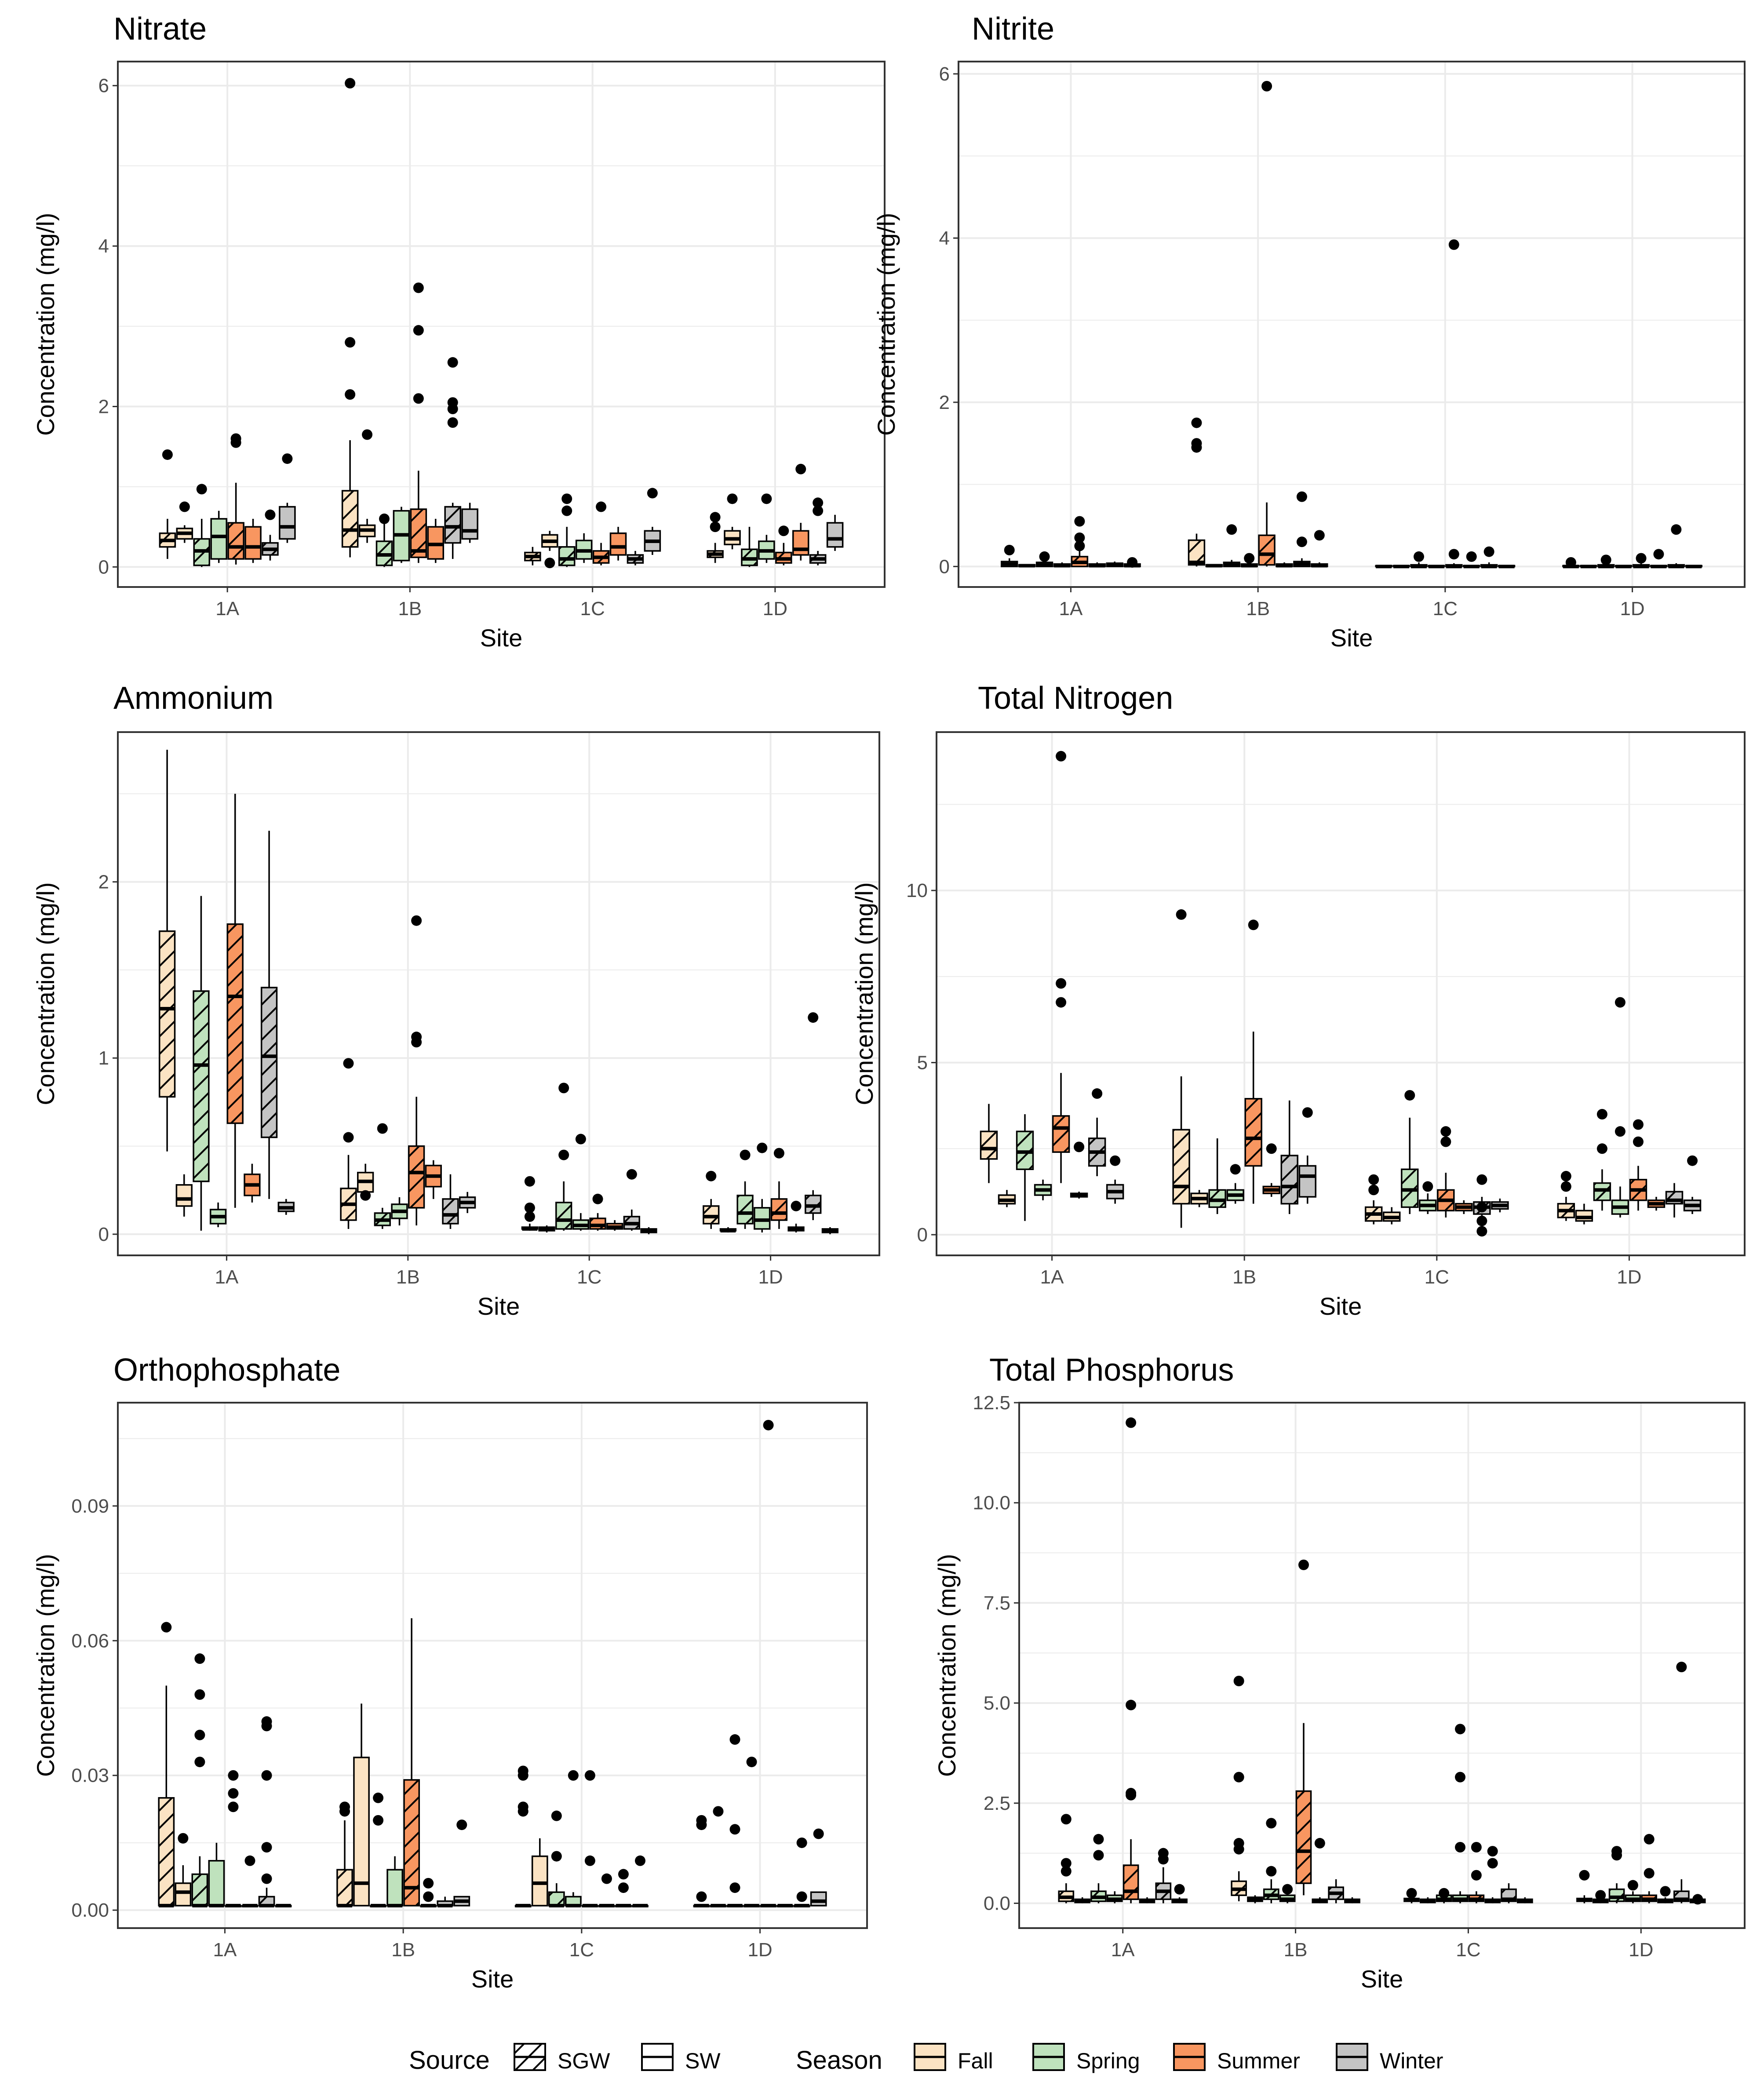 Image resolution: width=1764 pixels, height=2093 pixels. I want to click on box-winter-sgw-1c, so click(1482, 1205).